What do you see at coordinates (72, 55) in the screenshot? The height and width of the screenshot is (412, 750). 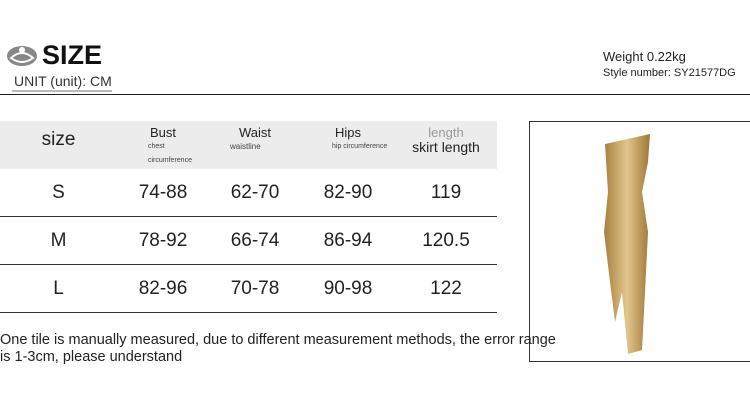 I see `page-title: SIZE` at bounding box center [72, 55].